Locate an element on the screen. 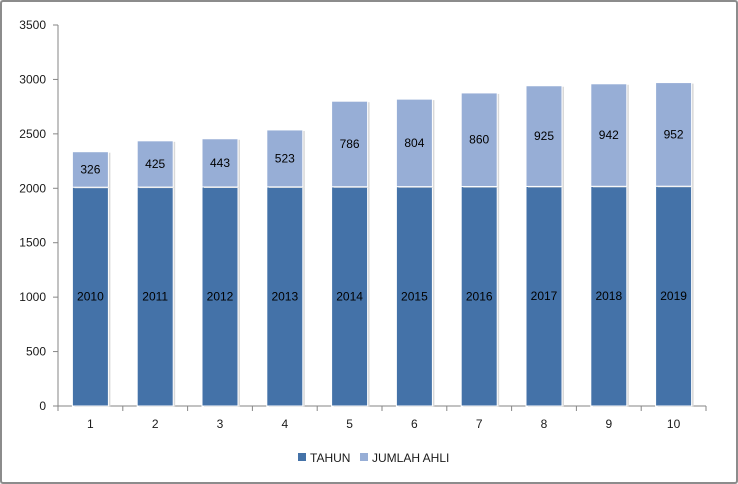 The image size is (738, 484). x-tick-label: 3 is located at coordinates (220, 424).